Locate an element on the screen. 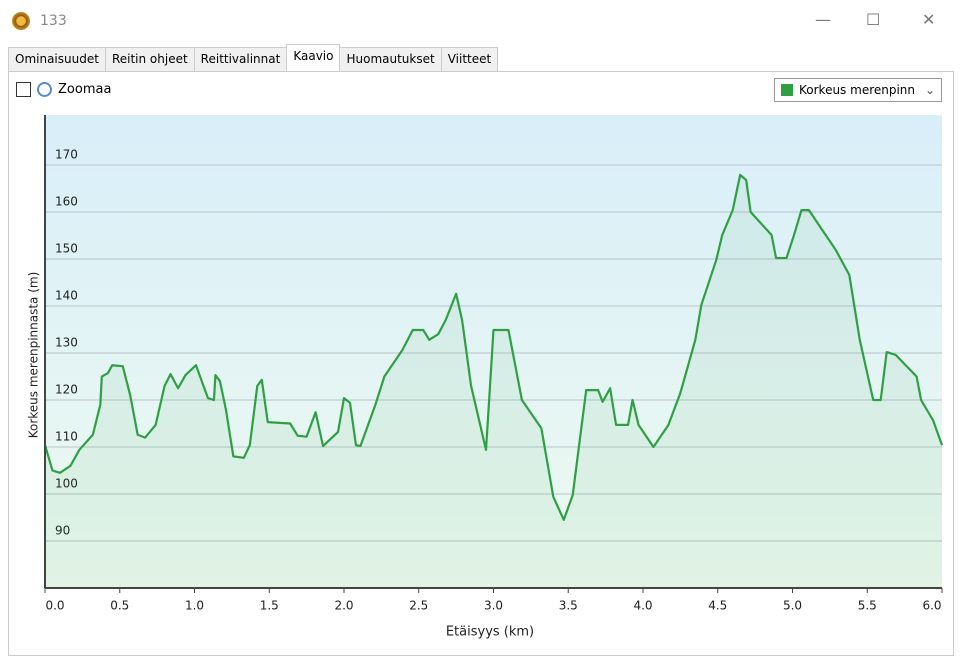 The height and width of the screenshot is (660, 960). y-tick-label: 140 is located at coordinates (66, 296).